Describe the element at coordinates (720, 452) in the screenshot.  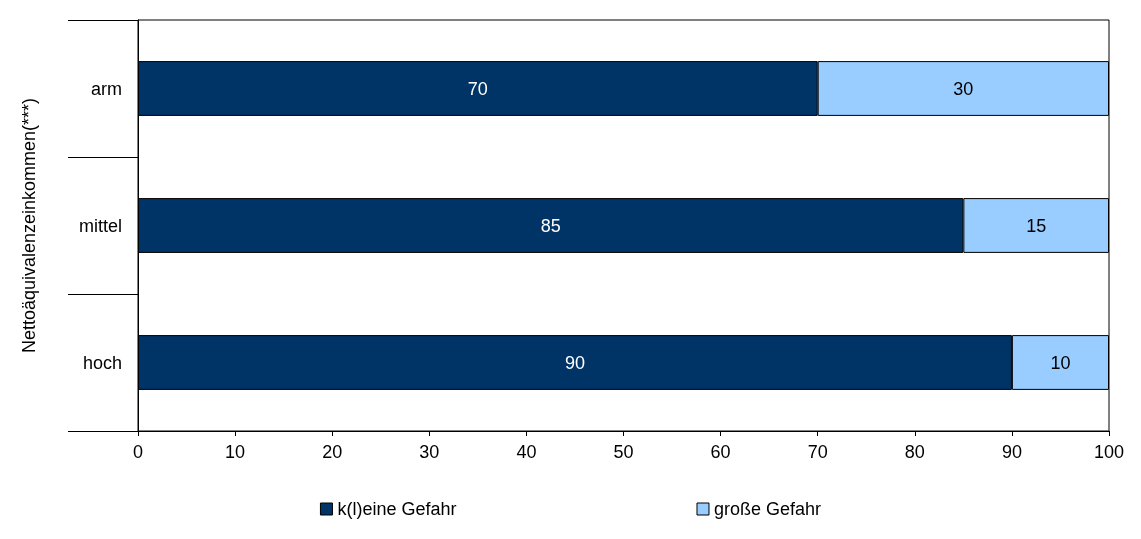
I see `x-tick-label: 60` at that location.